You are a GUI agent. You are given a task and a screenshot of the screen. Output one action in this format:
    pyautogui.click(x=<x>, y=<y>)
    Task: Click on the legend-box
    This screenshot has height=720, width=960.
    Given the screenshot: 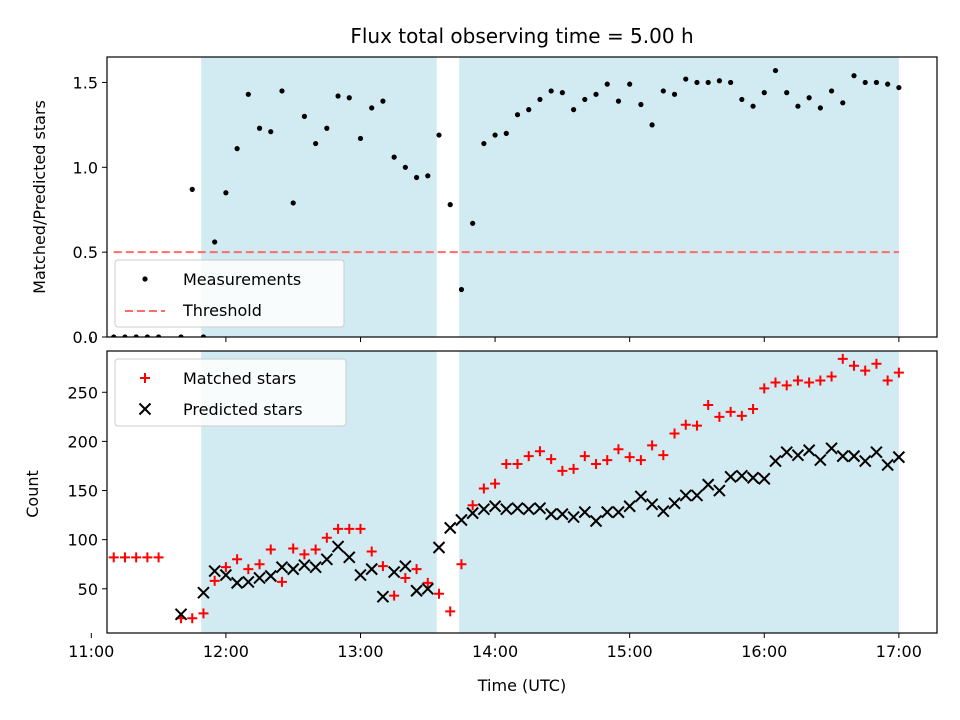 What is the action you would take?
    pyautogui.click(x=229, y=293)
    